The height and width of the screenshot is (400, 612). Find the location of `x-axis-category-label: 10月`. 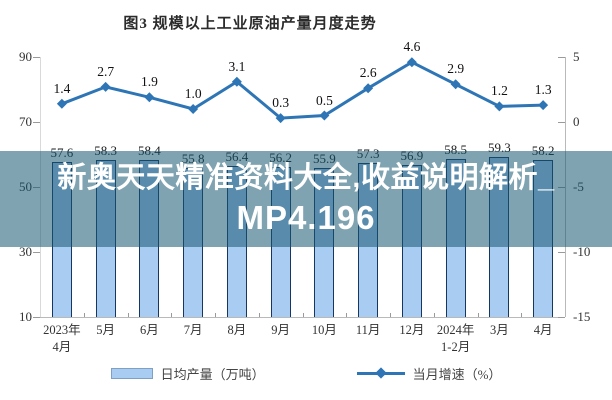

x-axis-category-label: 10月 is located at coordinates (324, 330).